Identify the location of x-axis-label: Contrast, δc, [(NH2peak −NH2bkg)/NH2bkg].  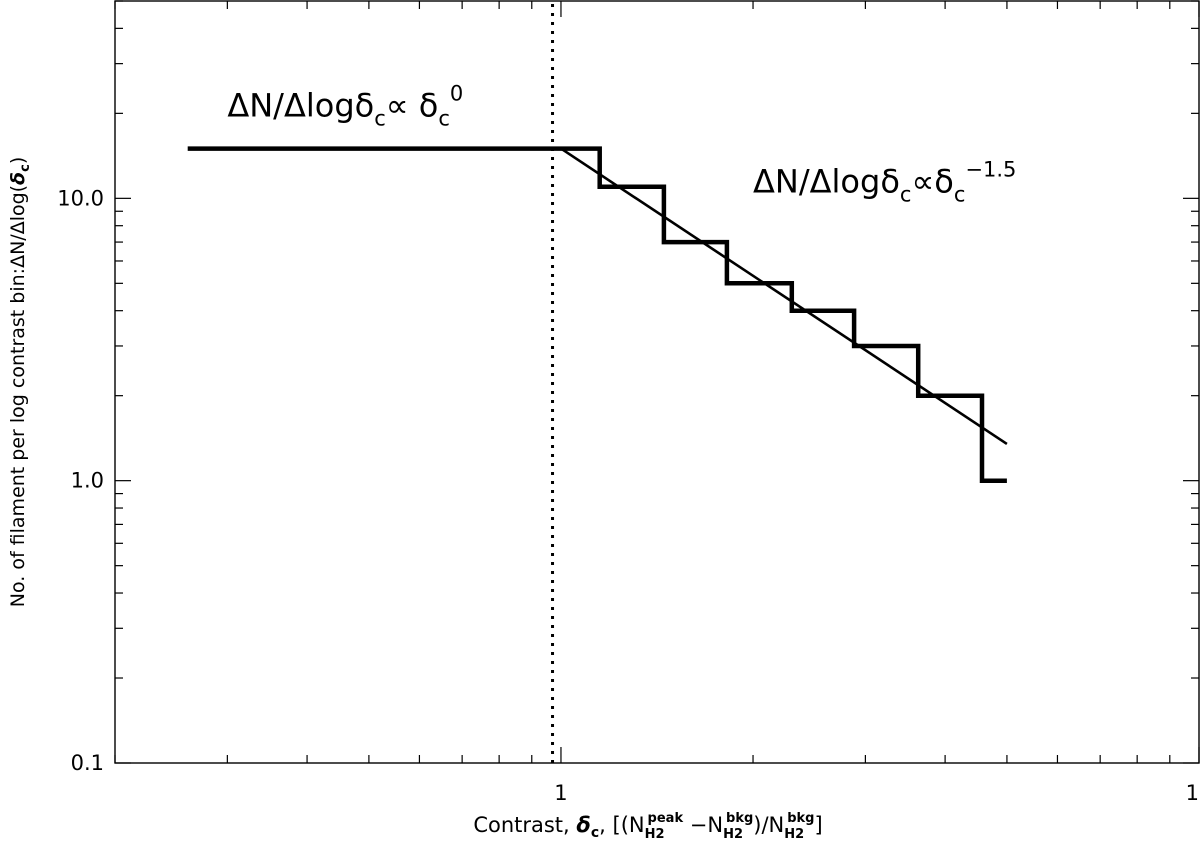
(647, 826).